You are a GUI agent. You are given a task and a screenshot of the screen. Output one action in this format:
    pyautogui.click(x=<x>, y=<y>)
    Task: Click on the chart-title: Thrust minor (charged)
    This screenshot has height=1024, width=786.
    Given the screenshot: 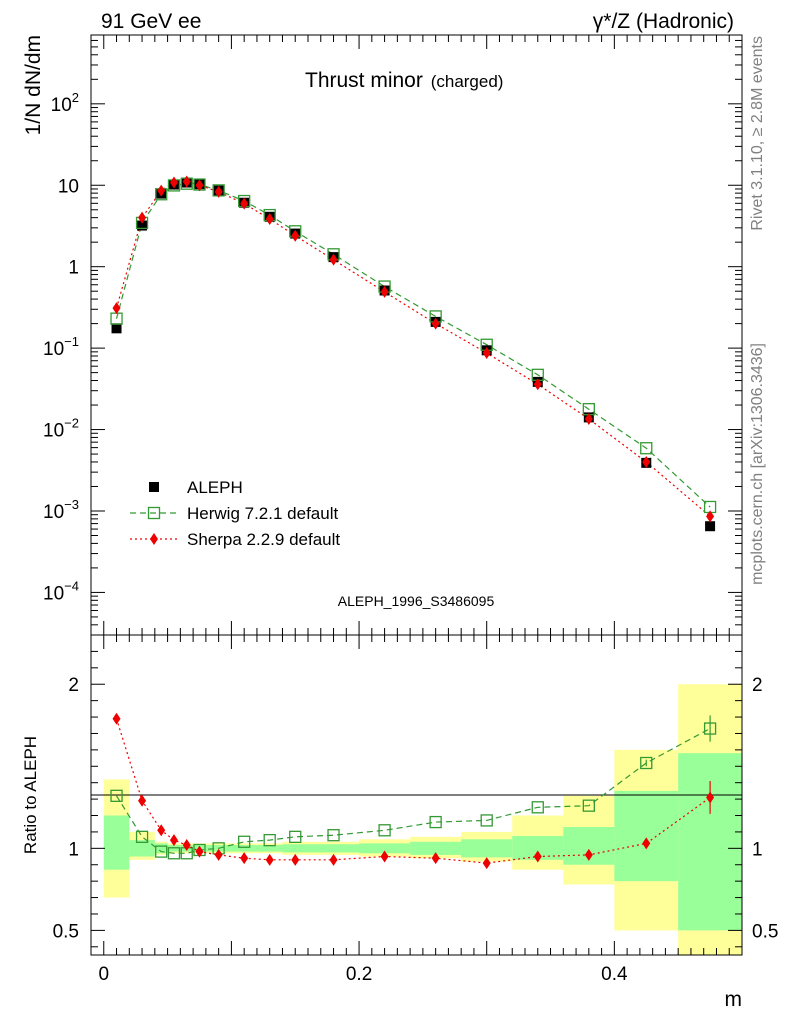 What is the action you would take?
    pyautogui.click(x=404, y=80)
    